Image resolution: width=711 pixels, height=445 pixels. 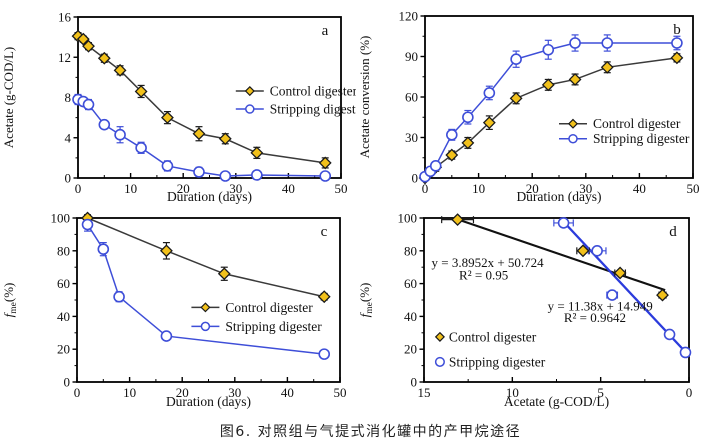 What do you see at coordinates (673, 232) in the screenshot?
I see `panel-letter: d` at bounding box center [673, 232].